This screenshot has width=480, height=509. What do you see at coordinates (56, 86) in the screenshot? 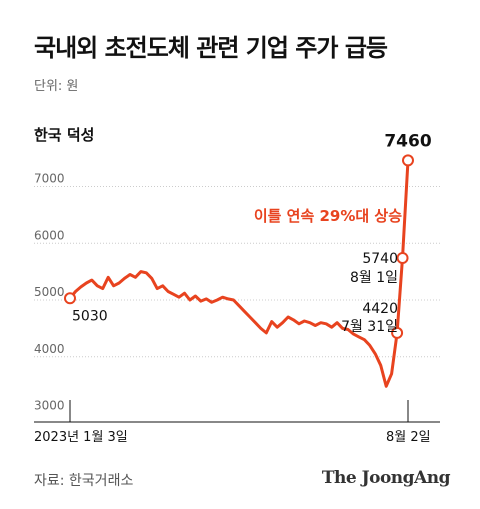
I see `unit-label: 단위: 원` at bounding box center [56, 86].